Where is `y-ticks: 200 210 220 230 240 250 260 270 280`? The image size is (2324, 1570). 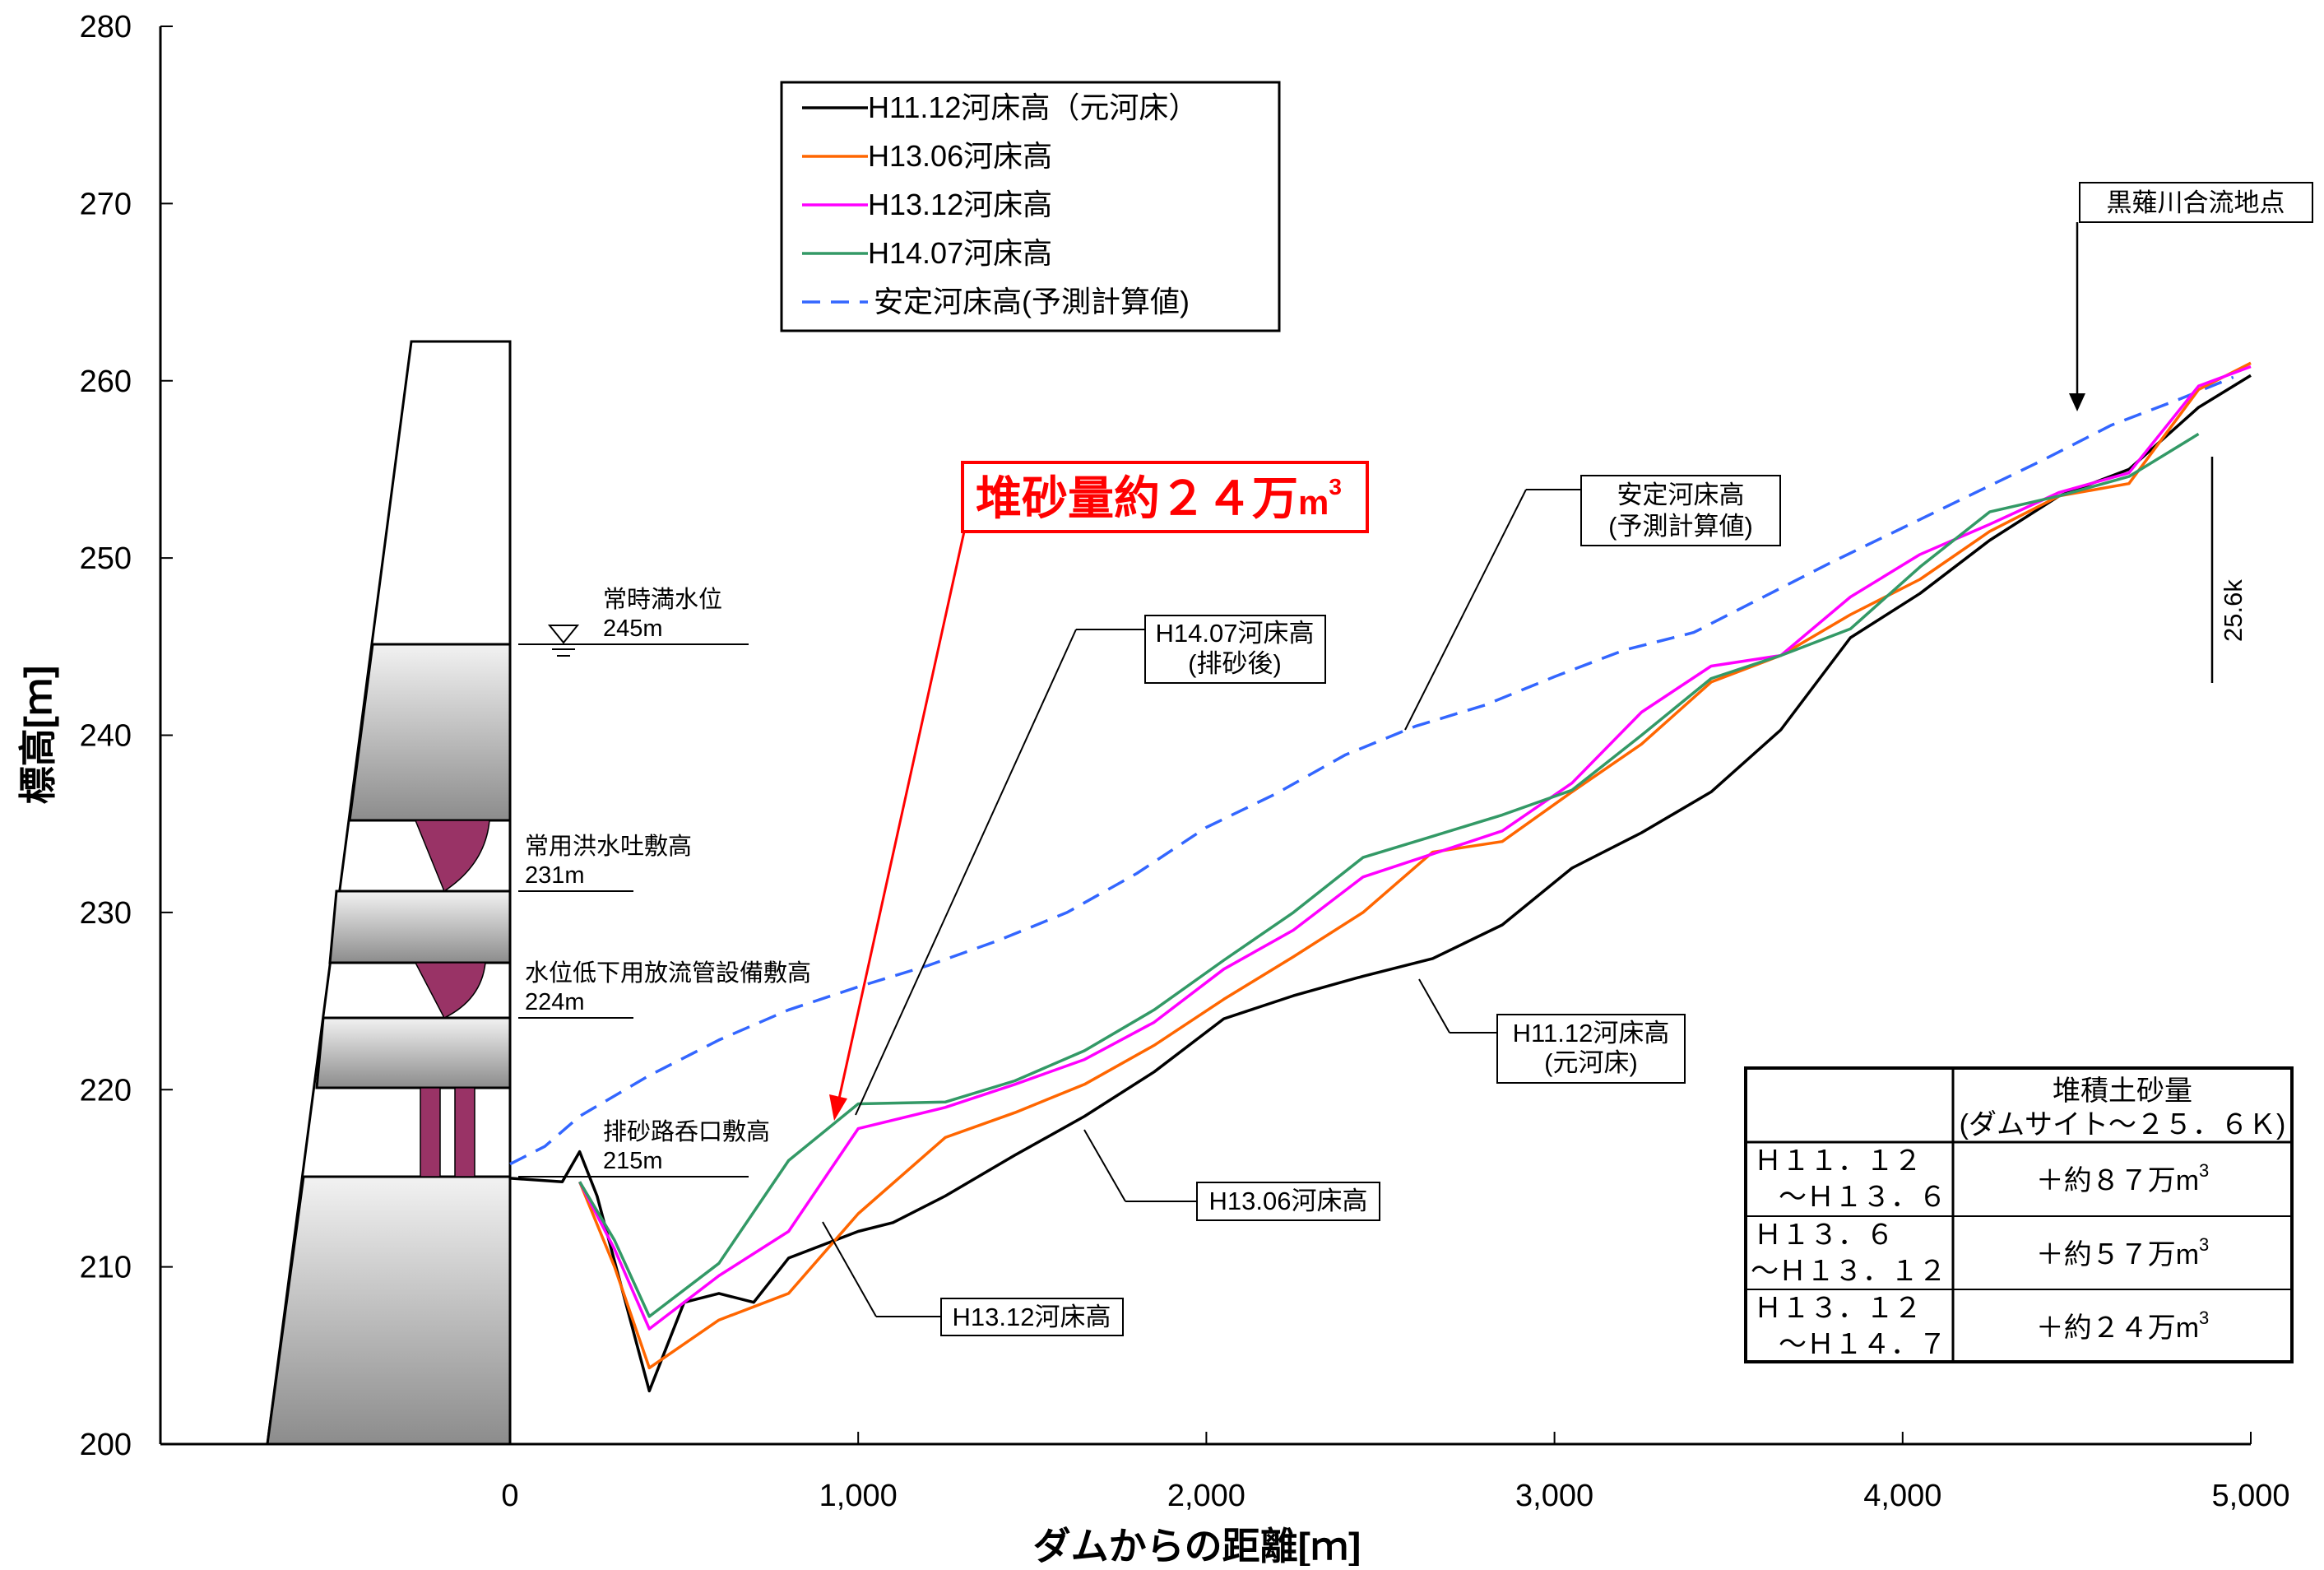
y-ticks: 200 210 220 230 240 250 260 270 280 is located at coordinates (126, 736).